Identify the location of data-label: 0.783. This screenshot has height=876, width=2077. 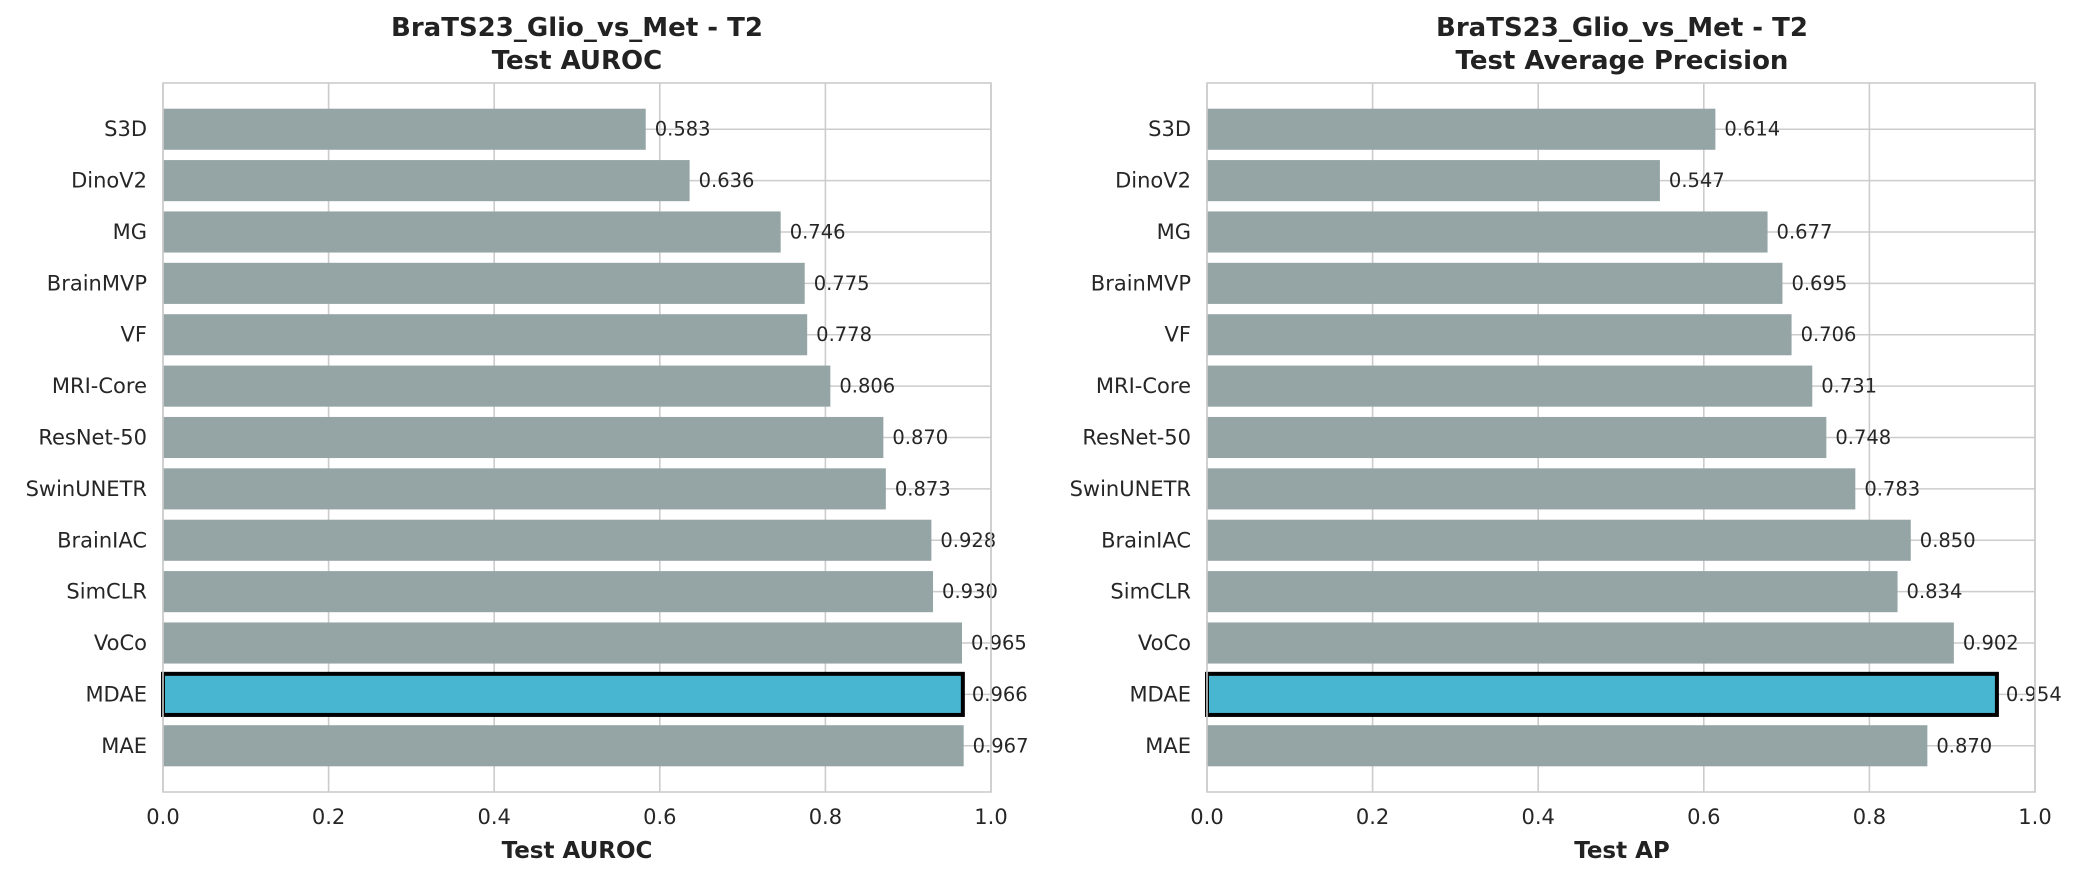
(1892, 488).